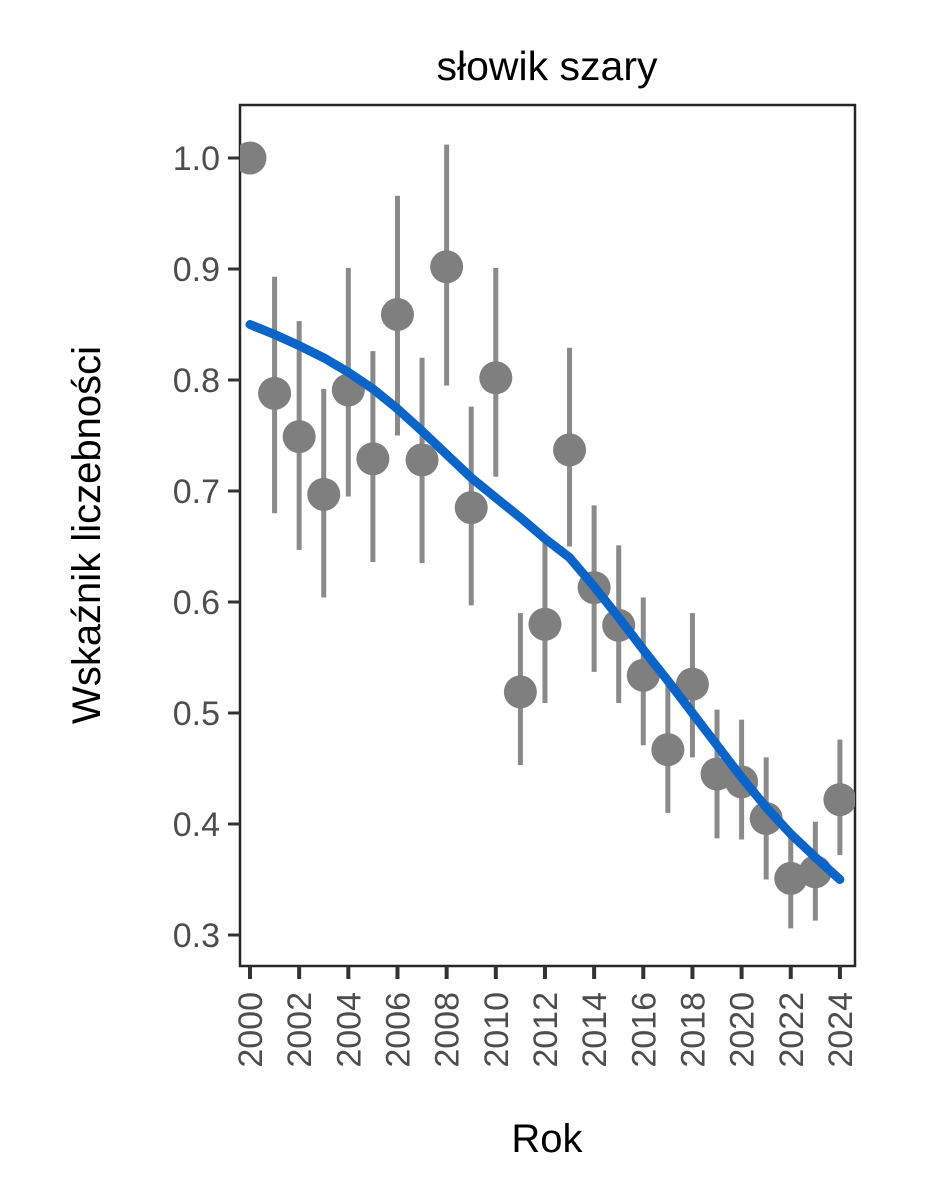  What do you see at coordinates (196, 159) in the screenshot?
I see `y-tick-label: 1.0` at bounding box center [196, 159].